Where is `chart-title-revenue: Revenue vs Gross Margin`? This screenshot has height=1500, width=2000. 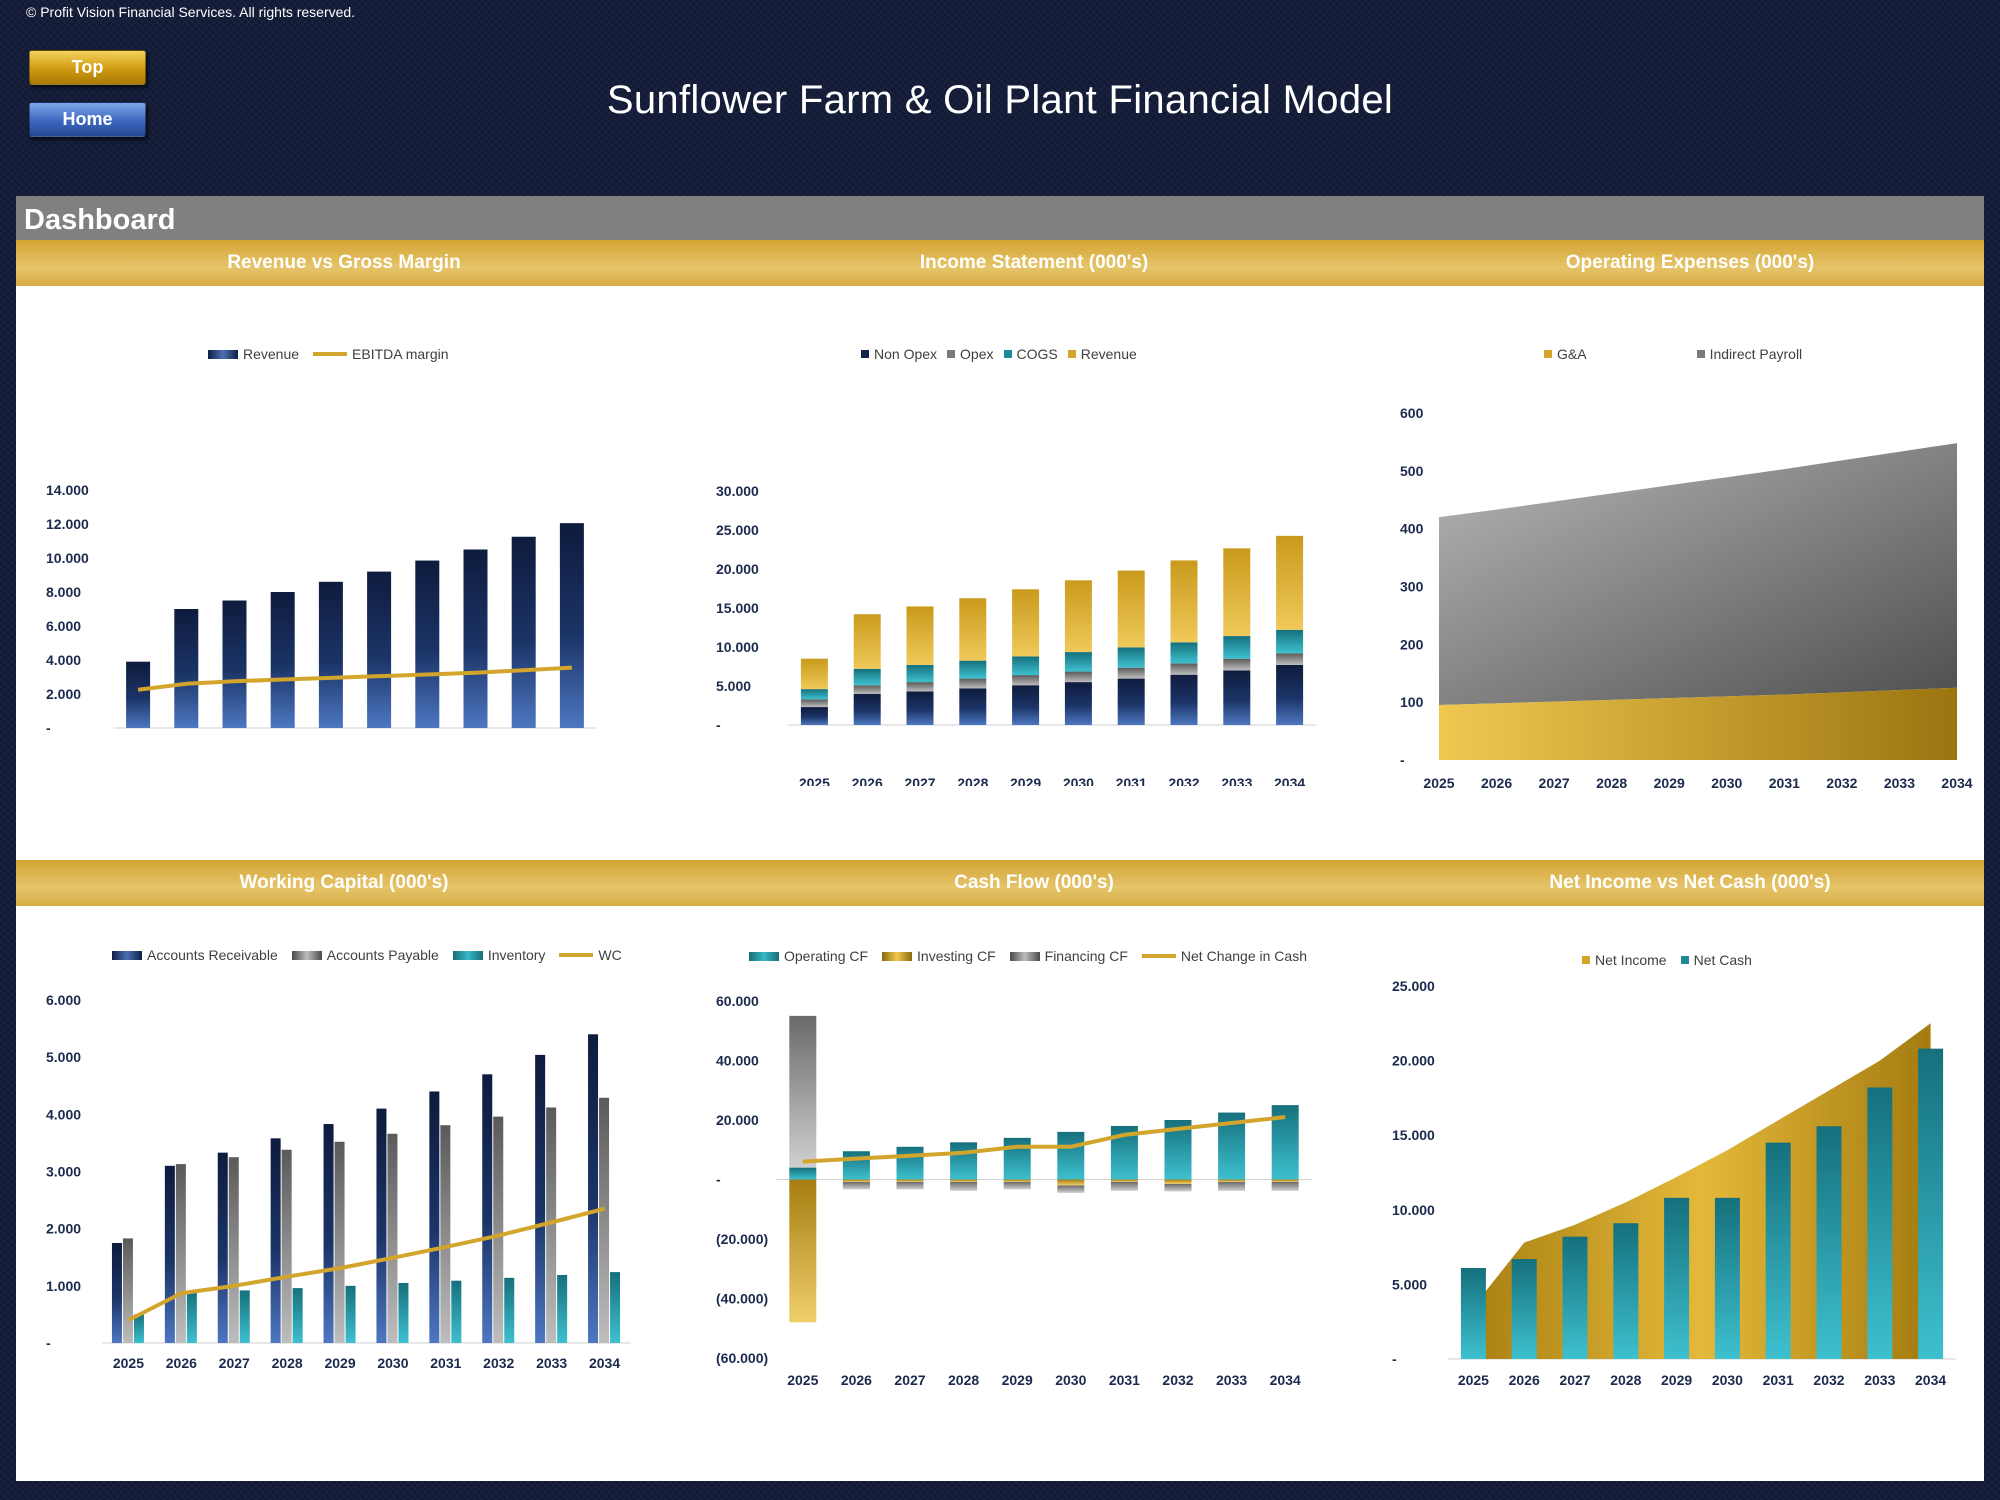
chart-title-revenue: Revenue vs Gross Margin is located at coordinates (344, 262).